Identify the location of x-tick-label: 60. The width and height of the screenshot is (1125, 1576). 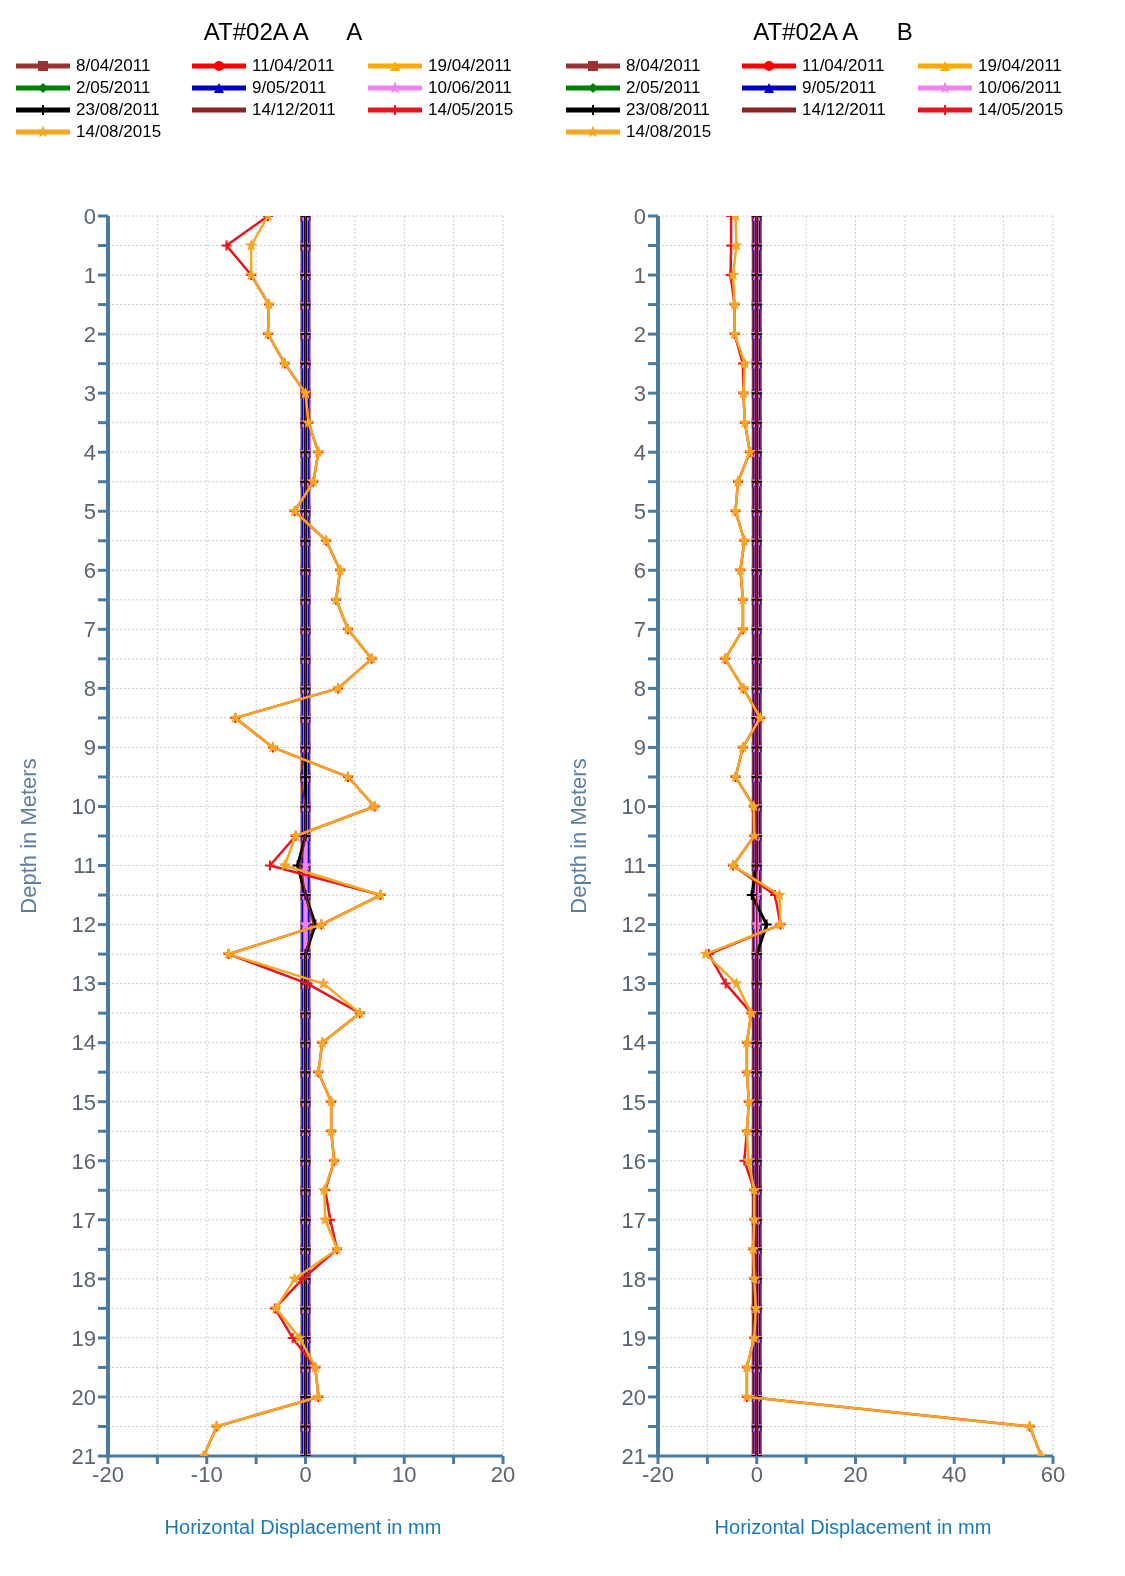
(1053, 1474).